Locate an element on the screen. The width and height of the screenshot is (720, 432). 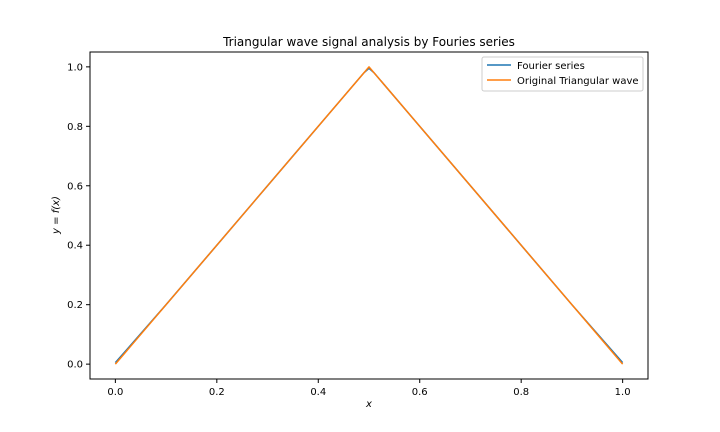
y-tick-label: 0.4 is located at coordinates (75, 246).